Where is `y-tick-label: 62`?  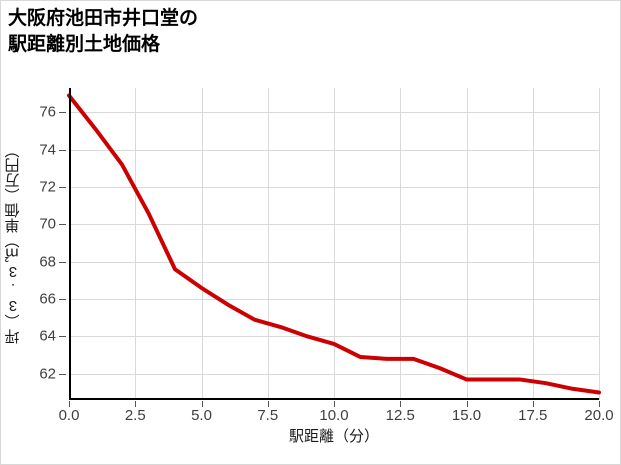
y-tick-label: 62 is located at coordinates (47, 374).